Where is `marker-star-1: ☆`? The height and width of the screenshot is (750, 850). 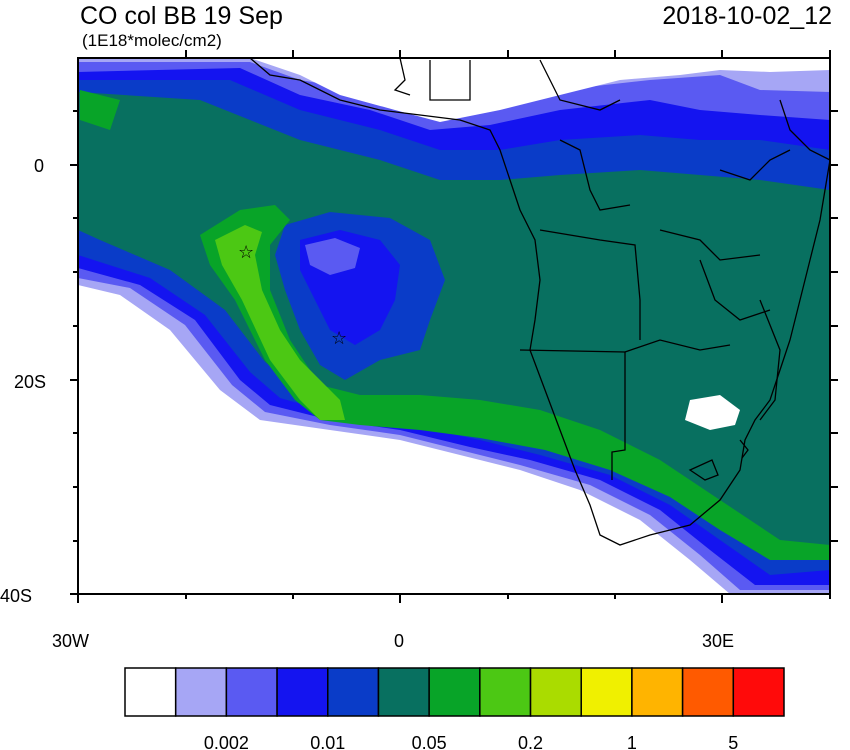 marker-star-1: ☆ is located at coordinates (246, 252).